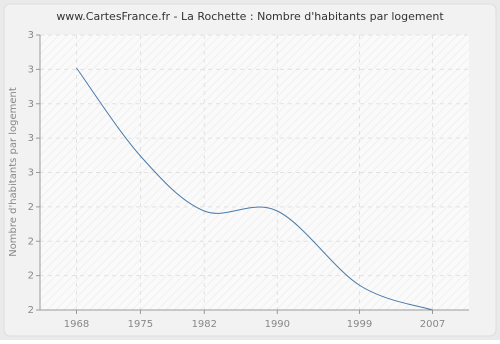 The image size is (500, 344). Describe the element at coordinates (76, 324) in the screenshot. I see `x-tick-label: 1968` at that location.